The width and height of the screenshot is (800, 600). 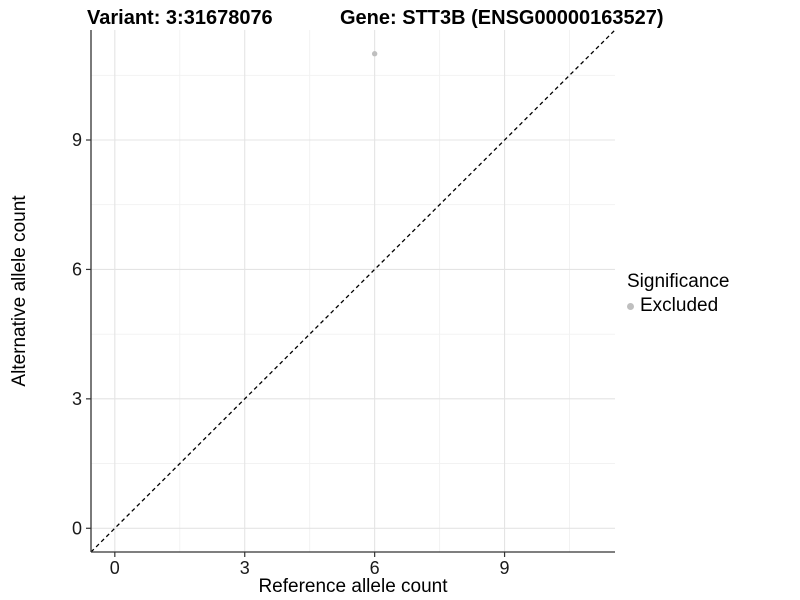 I want to click on y-tick-label: 6, so click(x=77, y=269).